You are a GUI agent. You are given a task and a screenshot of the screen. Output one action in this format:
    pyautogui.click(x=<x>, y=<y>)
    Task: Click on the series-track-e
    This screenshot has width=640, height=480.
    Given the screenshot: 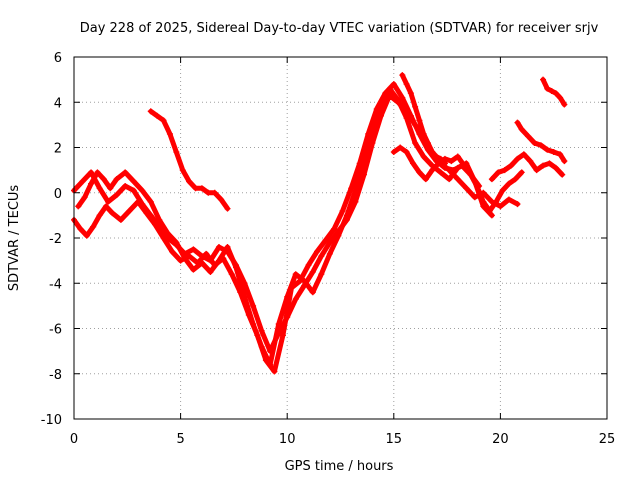 What is the action you would take?
    pyautogui.click(x=457, y=179)
    